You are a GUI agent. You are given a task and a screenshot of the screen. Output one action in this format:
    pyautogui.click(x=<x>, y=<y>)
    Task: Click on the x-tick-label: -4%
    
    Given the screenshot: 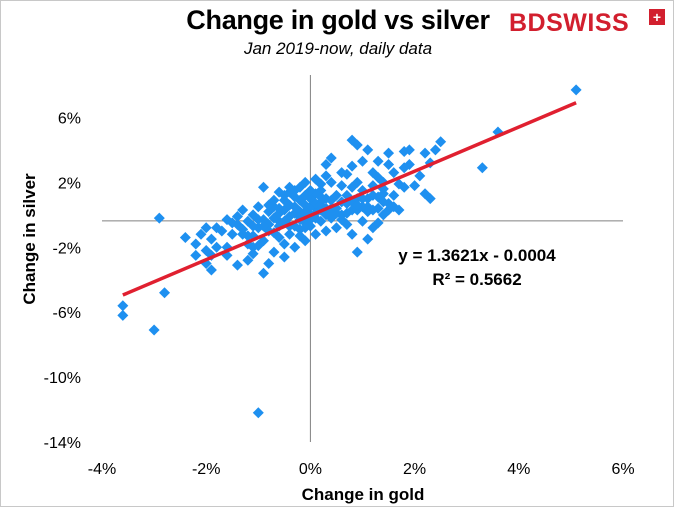 What is the action you would take?
    pyautogui.click(x=102, y=469)
    